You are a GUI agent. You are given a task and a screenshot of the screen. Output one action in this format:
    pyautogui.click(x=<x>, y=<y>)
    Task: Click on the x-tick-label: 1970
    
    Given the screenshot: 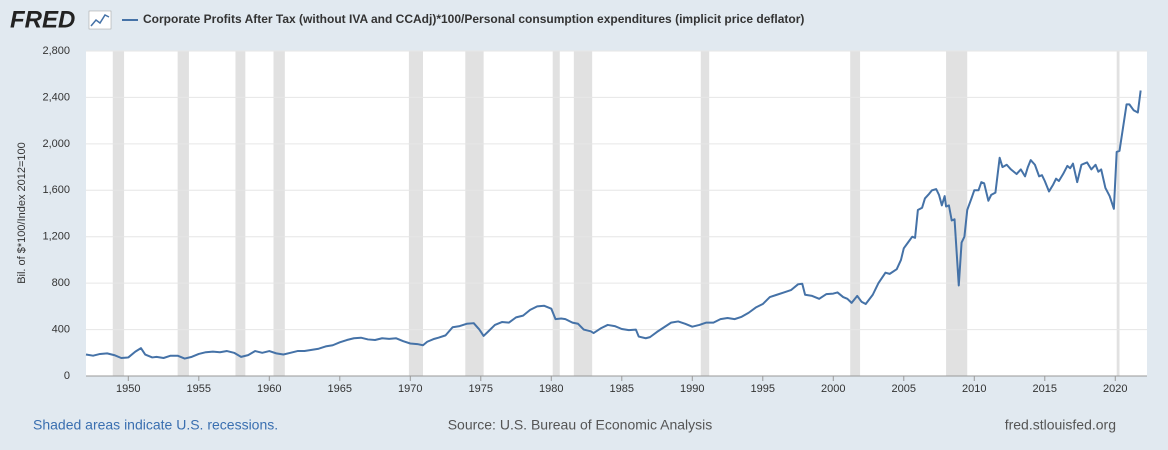 What is the action you would take?
    pyautogui.click(x=410, y=389)
    